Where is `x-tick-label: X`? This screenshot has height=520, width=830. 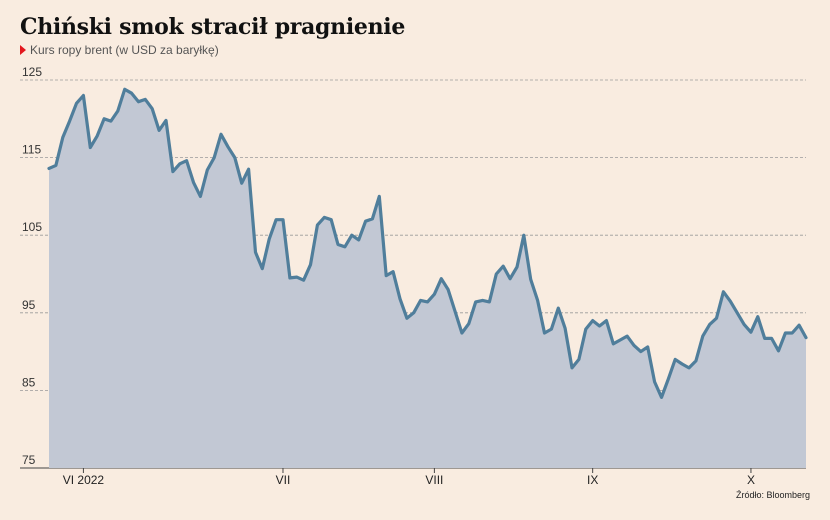
x-tick-label: X is located at coordinates (751, 480).